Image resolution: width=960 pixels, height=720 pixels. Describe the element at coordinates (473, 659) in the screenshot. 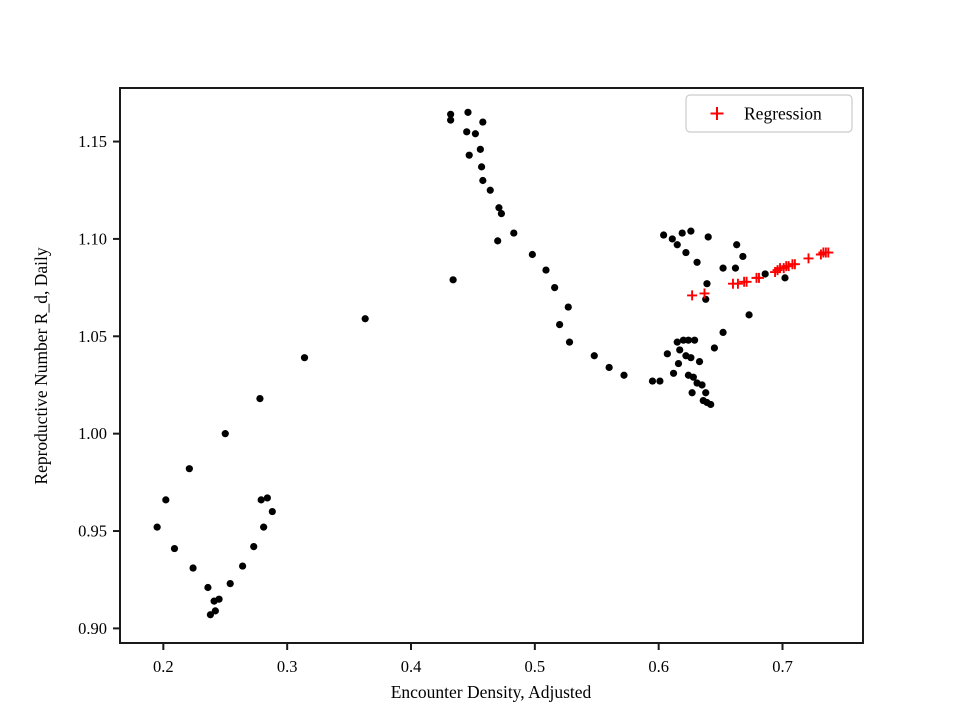

I see `x-axis-ticks: 0.2 0.3 0.4 0.5 0.6 0.7` at that location.